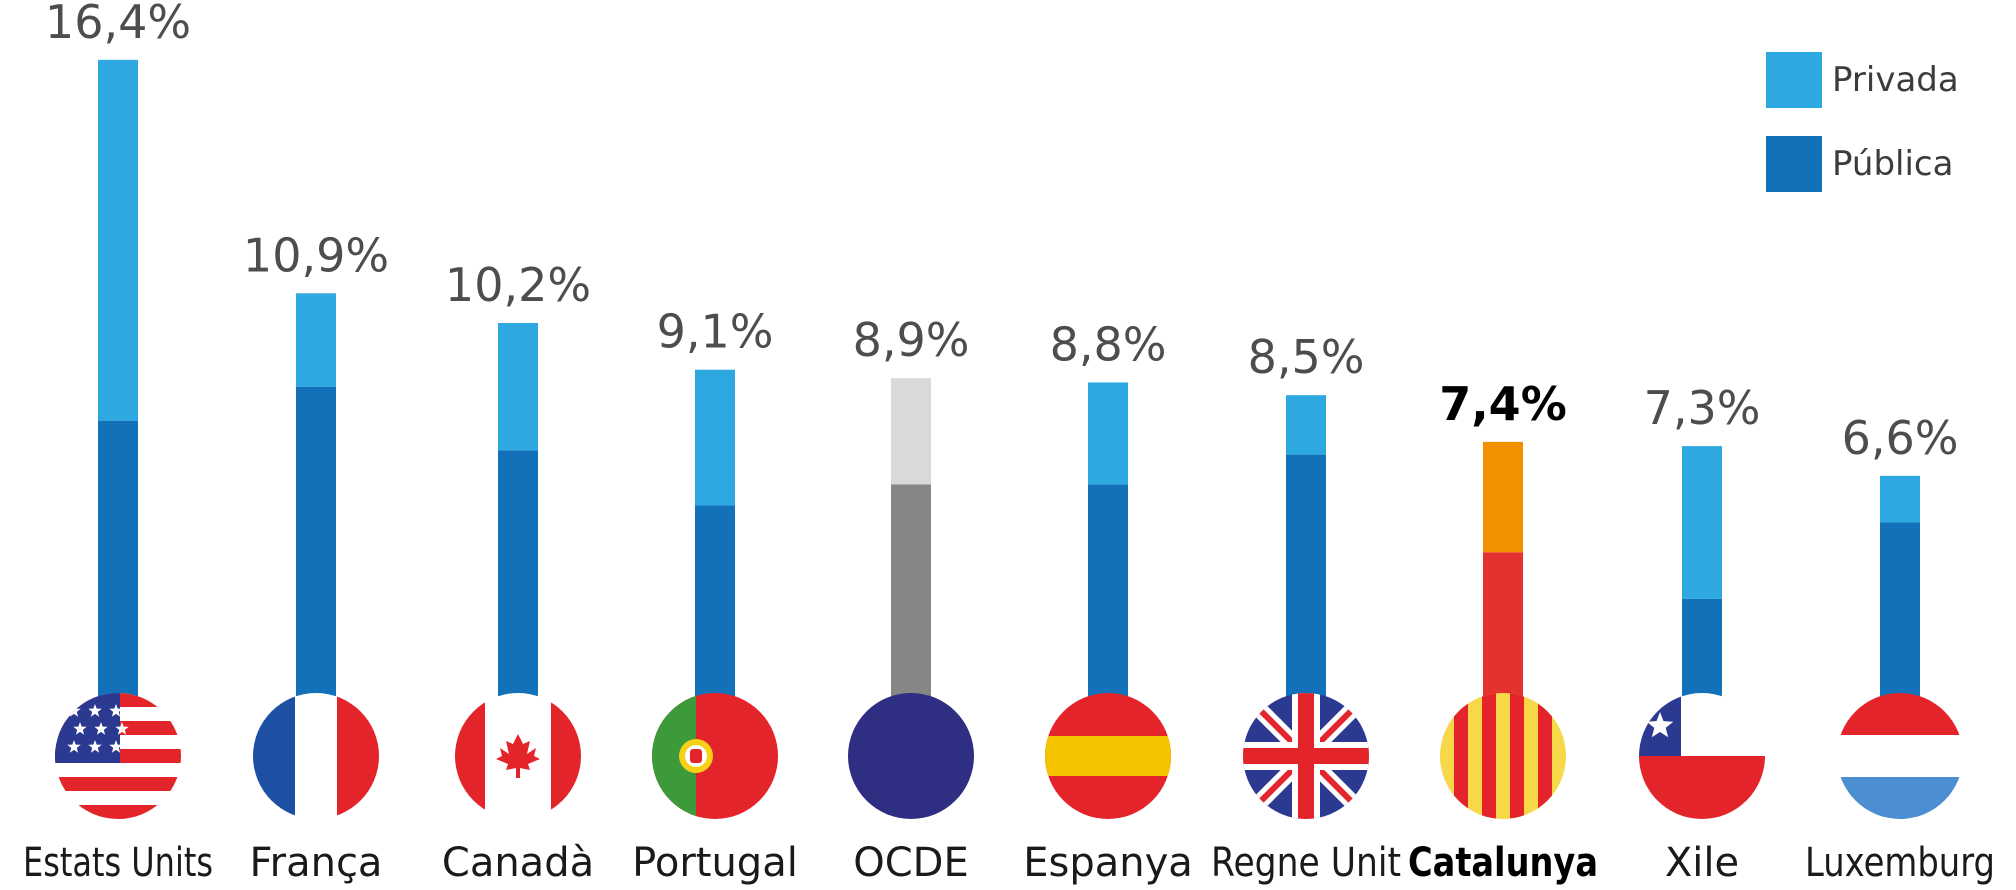 The width and height of the screenshot is (2016, 890). Describe the element at coordinates (1702, 756) in the screenshot. I see `chile-flag-icon` at that location.